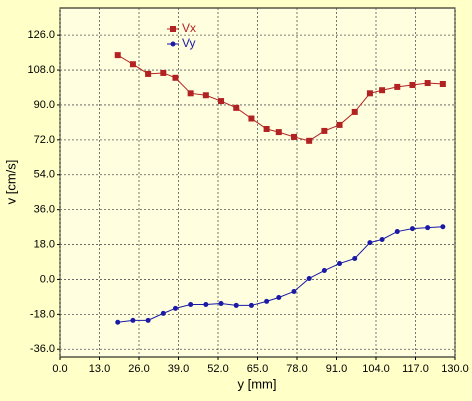 This screenshot has width=472, height=401. I want to click on y-tick-label: 36.0, so click(44, 210).